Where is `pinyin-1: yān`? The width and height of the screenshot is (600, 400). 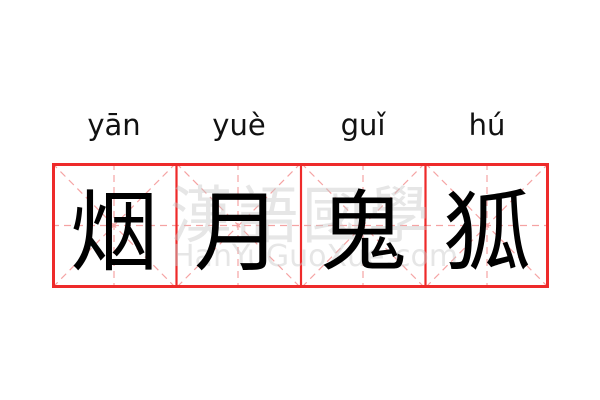 pinyin-1: yān is located at coordinates (114, 125).